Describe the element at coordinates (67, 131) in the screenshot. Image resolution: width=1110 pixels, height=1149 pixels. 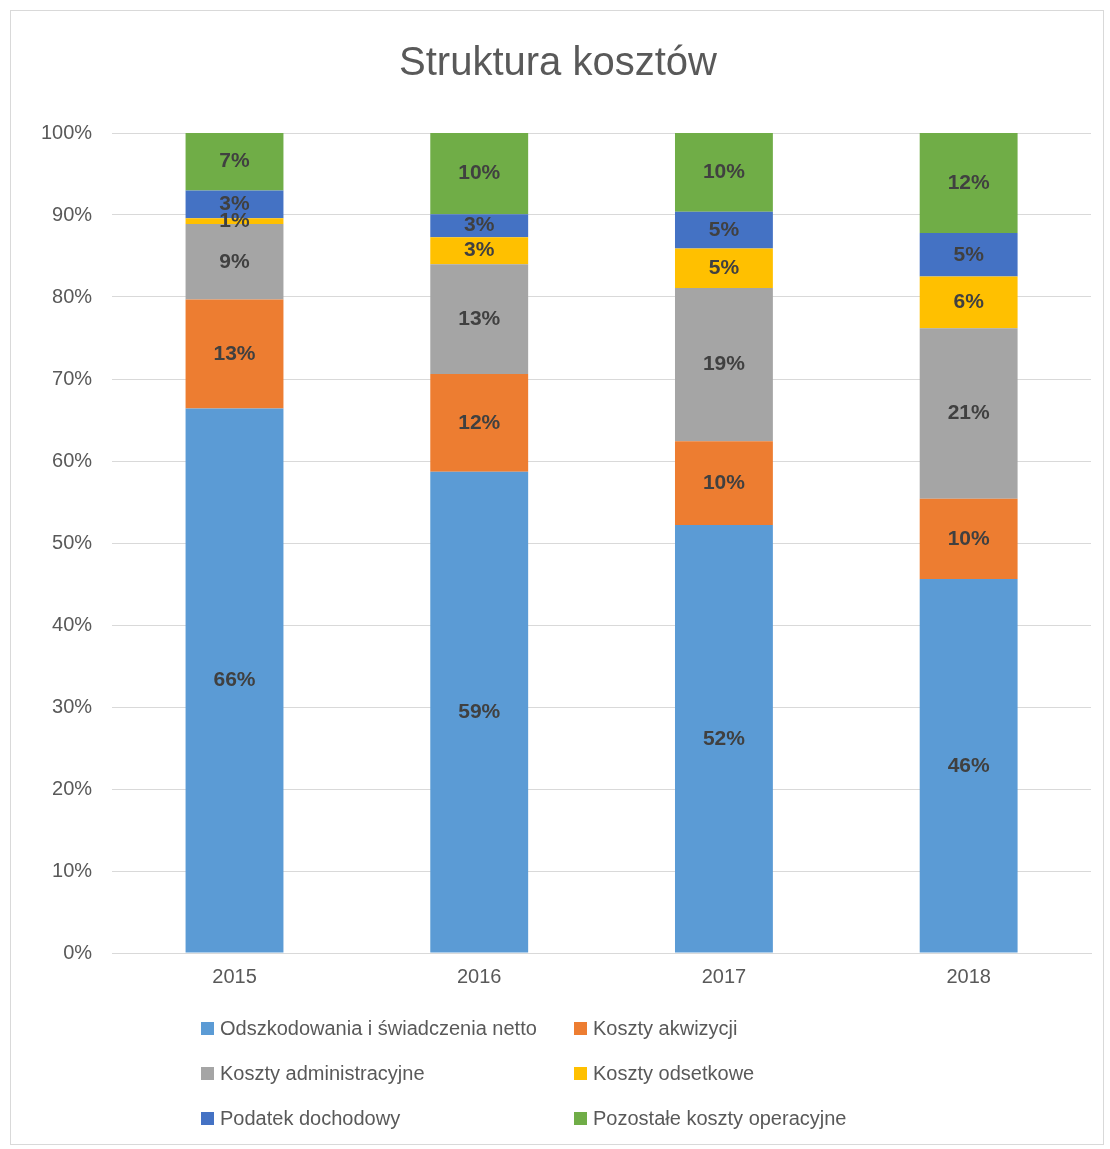
I see `y-tick-label: 100%` at that location.